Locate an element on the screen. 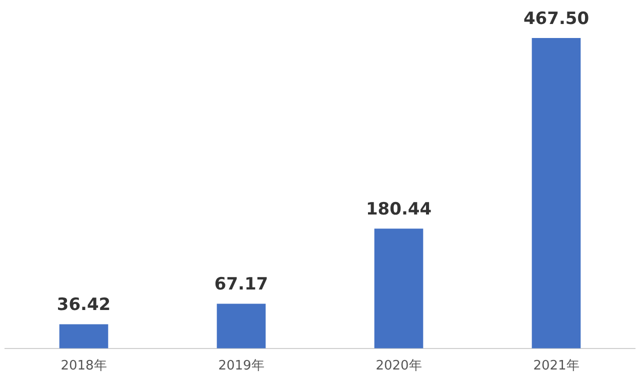 The height and width of the screenshot is (388, 640). data-label: 467.50 is located at coordinates (556, 18).